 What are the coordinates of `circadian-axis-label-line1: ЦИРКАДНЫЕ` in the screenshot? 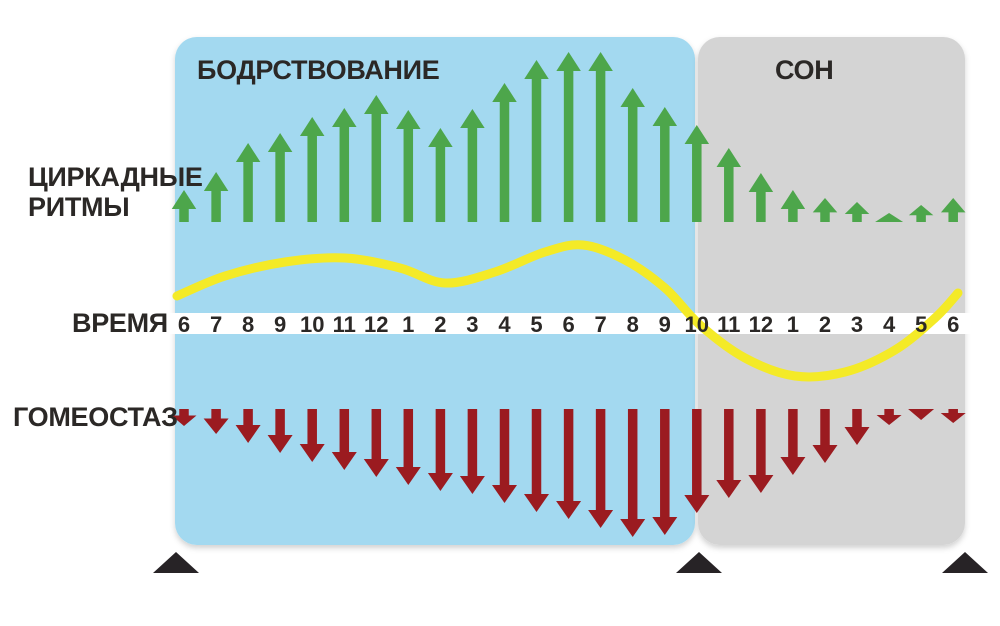 It's located at (115, 177).